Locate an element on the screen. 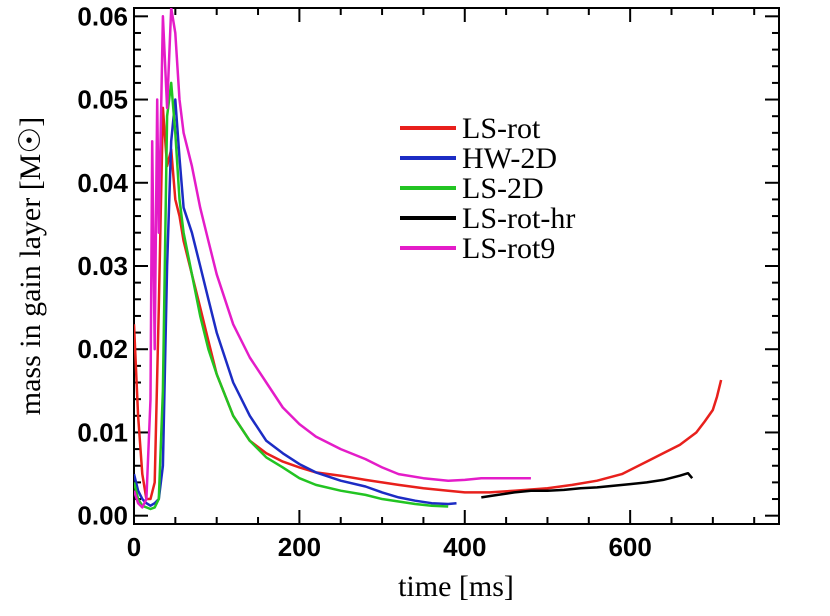 This screenshot has height=616, width=830. y-tick-label: 0.01 is located at coordinates (102, 432).